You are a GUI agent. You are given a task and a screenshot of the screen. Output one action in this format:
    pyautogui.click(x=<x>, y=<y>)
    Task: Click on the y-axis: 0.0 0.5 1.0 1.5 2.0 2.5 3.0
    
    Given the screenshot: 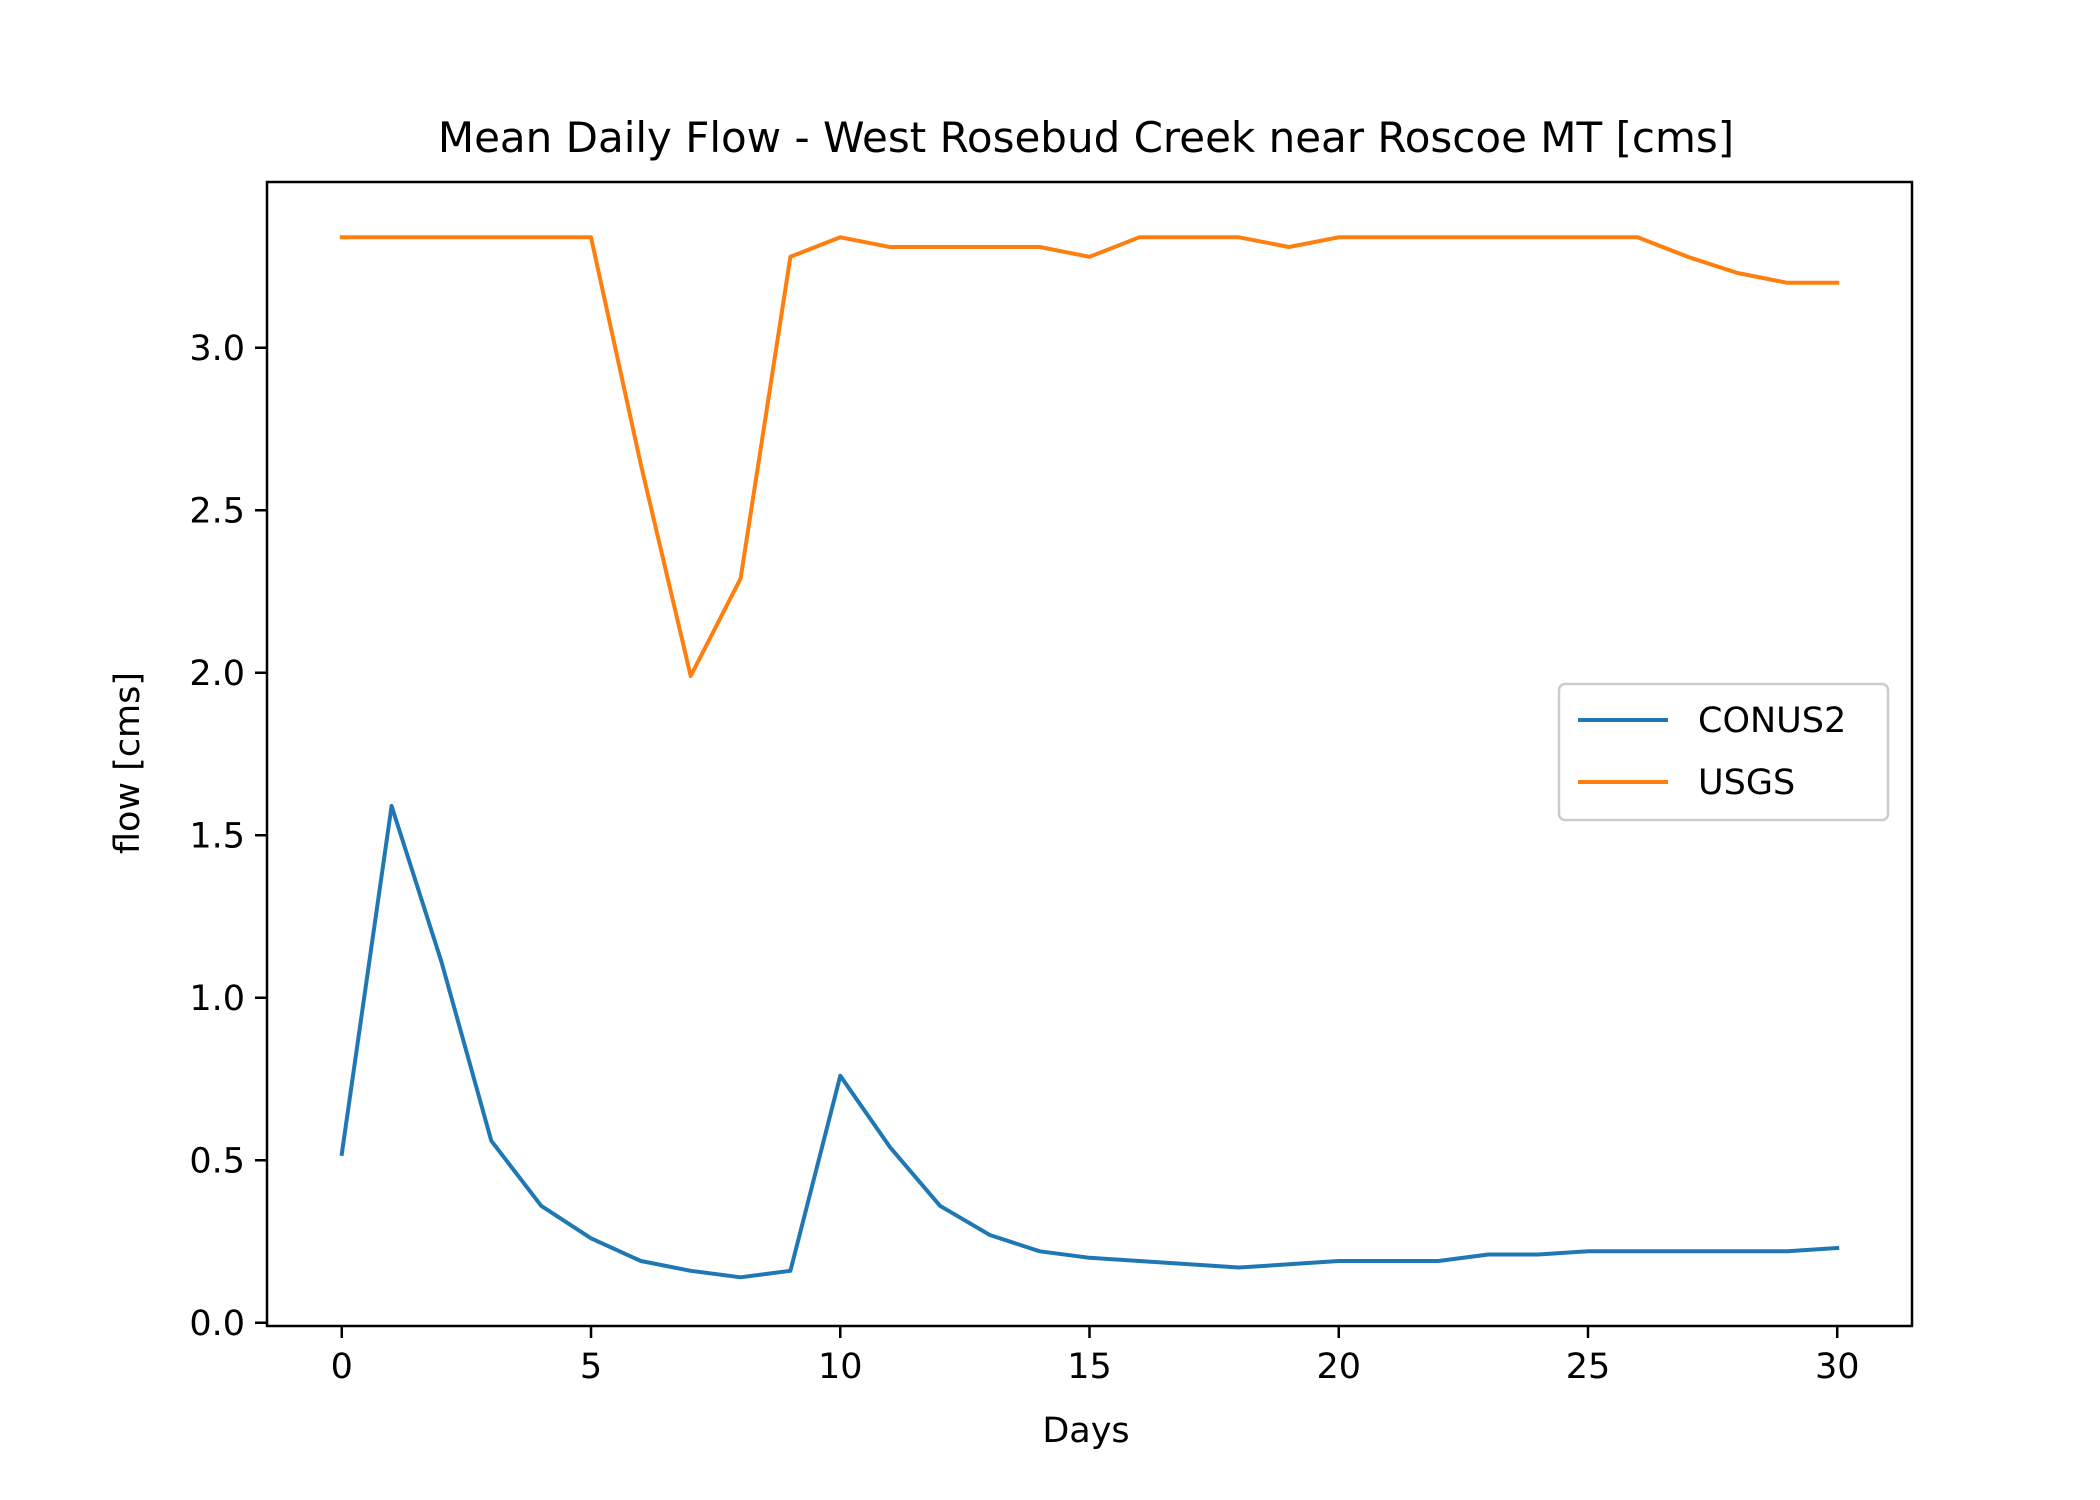 What is the action you would take?
    pyautogui.click(x=228, y=836)
    